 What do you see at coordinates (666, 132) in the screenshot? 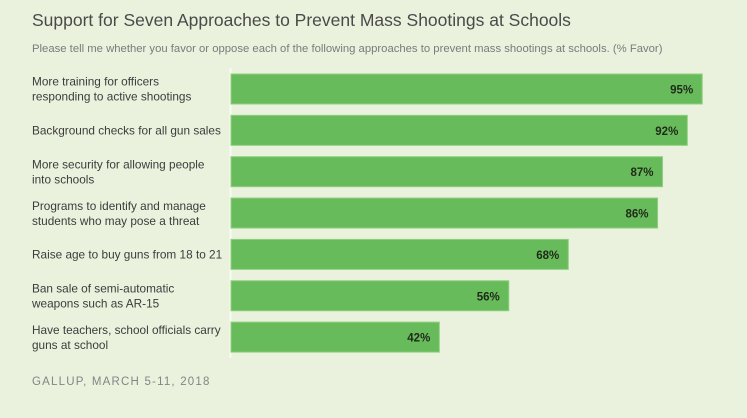
I see `value-label-1: 92%` at bounding box center [666, 132].